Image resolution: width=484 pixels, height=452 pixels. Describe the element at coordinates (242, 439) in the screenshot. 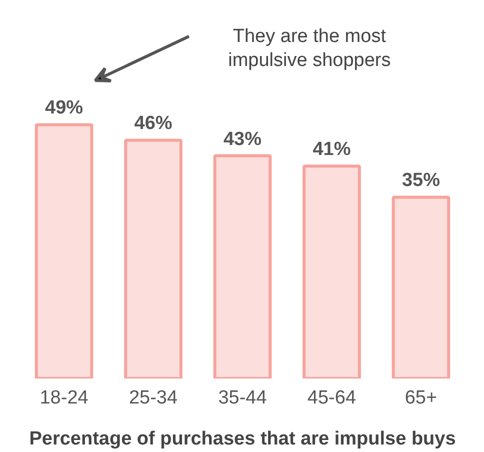

I see `x-axis-title: Percentage of purchases that are impulse buys` at that location.